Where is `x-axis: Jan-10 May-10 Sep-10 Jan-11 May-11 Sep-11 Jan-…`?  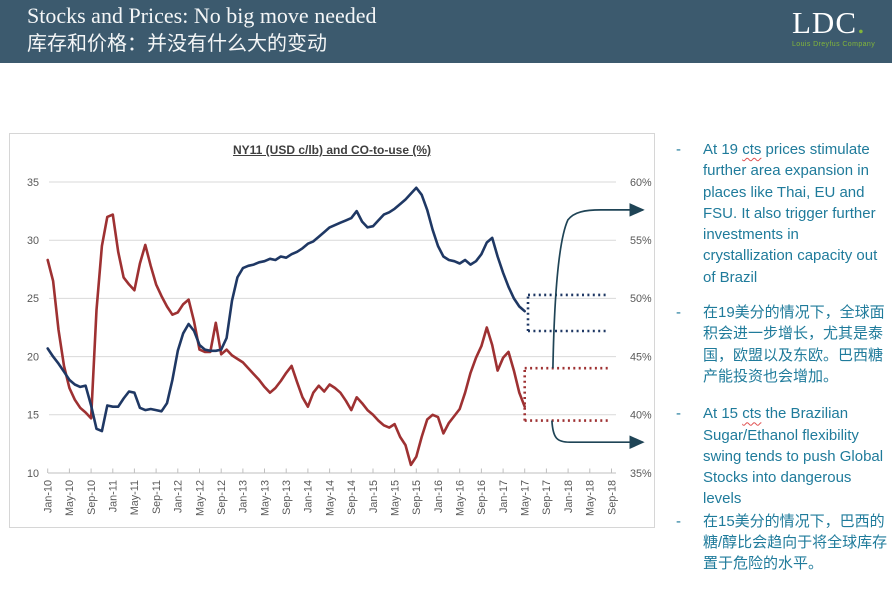
x-axis: Jan-10 May-10 Sep-10 Jan-11 May-11 Sep-11 Jan-… is located at coordinates (330, 492).